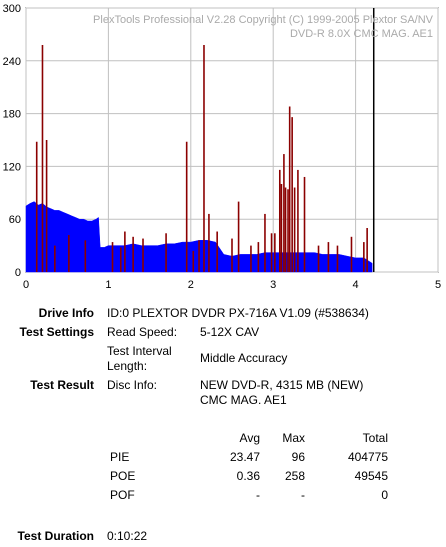 The image size is (446, 547). What do you see at coordinates (244, 358) in the screenshot?
I see `interval-value: Middle Accuracy` at bounding box center [244, 358].